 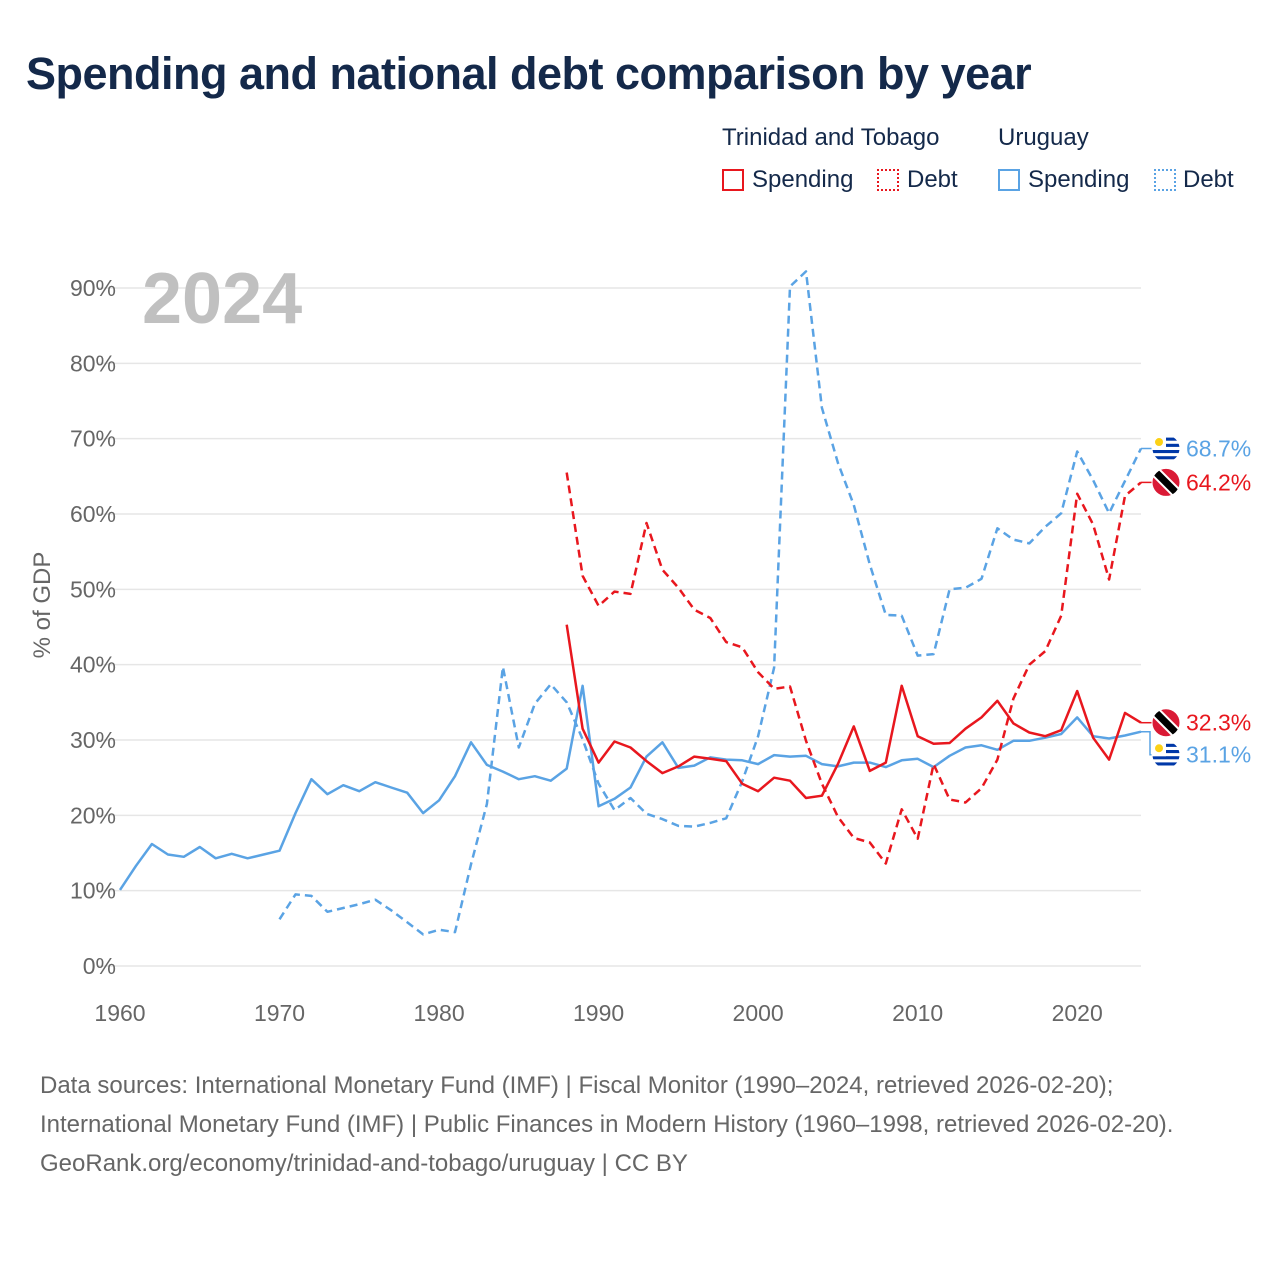 I want to click on end-label-leader, so click(x=1146, y=743).